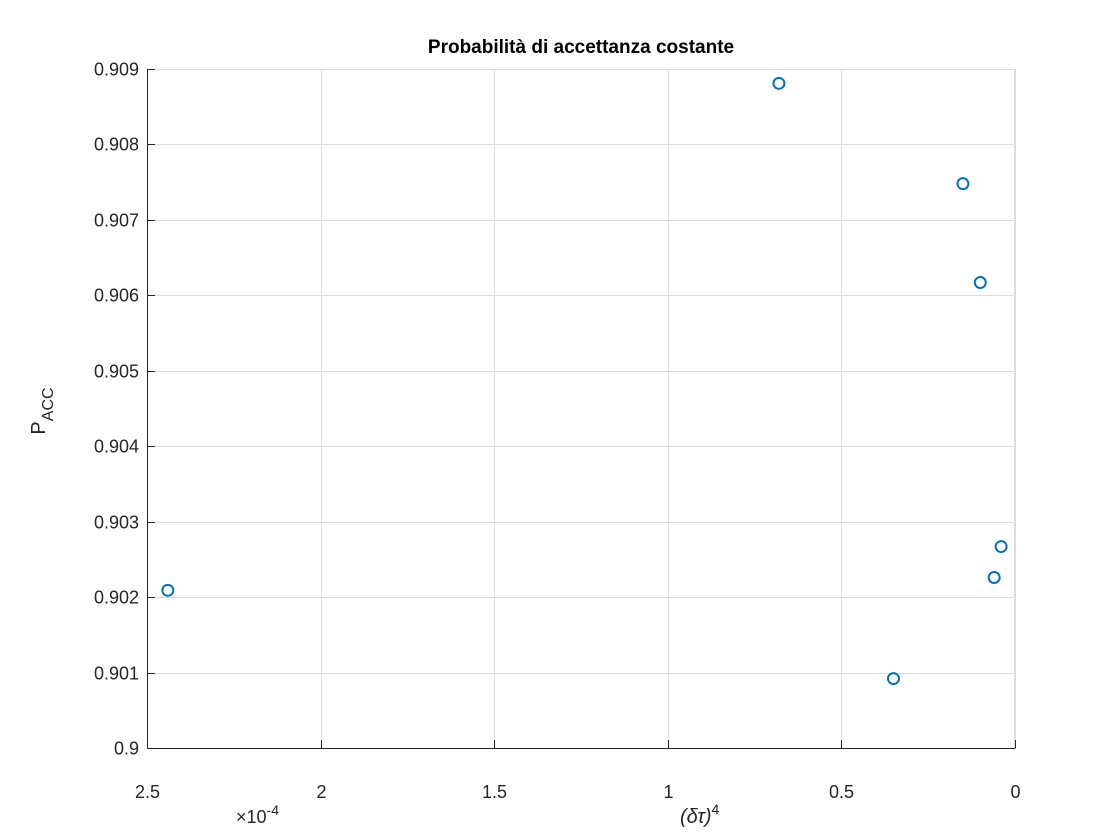 The image size is (1120, 840). I want to click on x-axis-multiplier: ×10⁻⁴, so click(257, 814).